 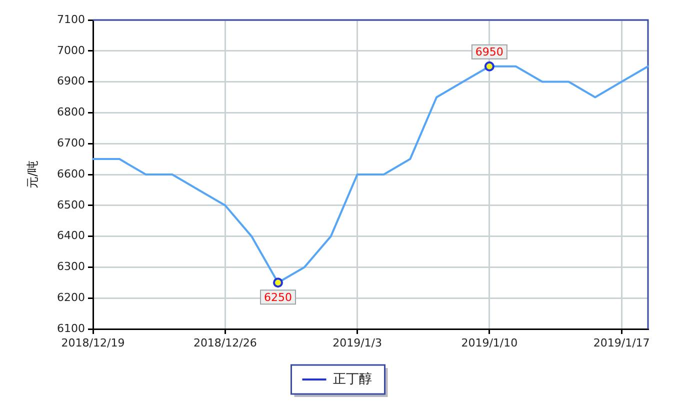 I want to click on y-tick-label: 6200, so click(x=71, y=297).